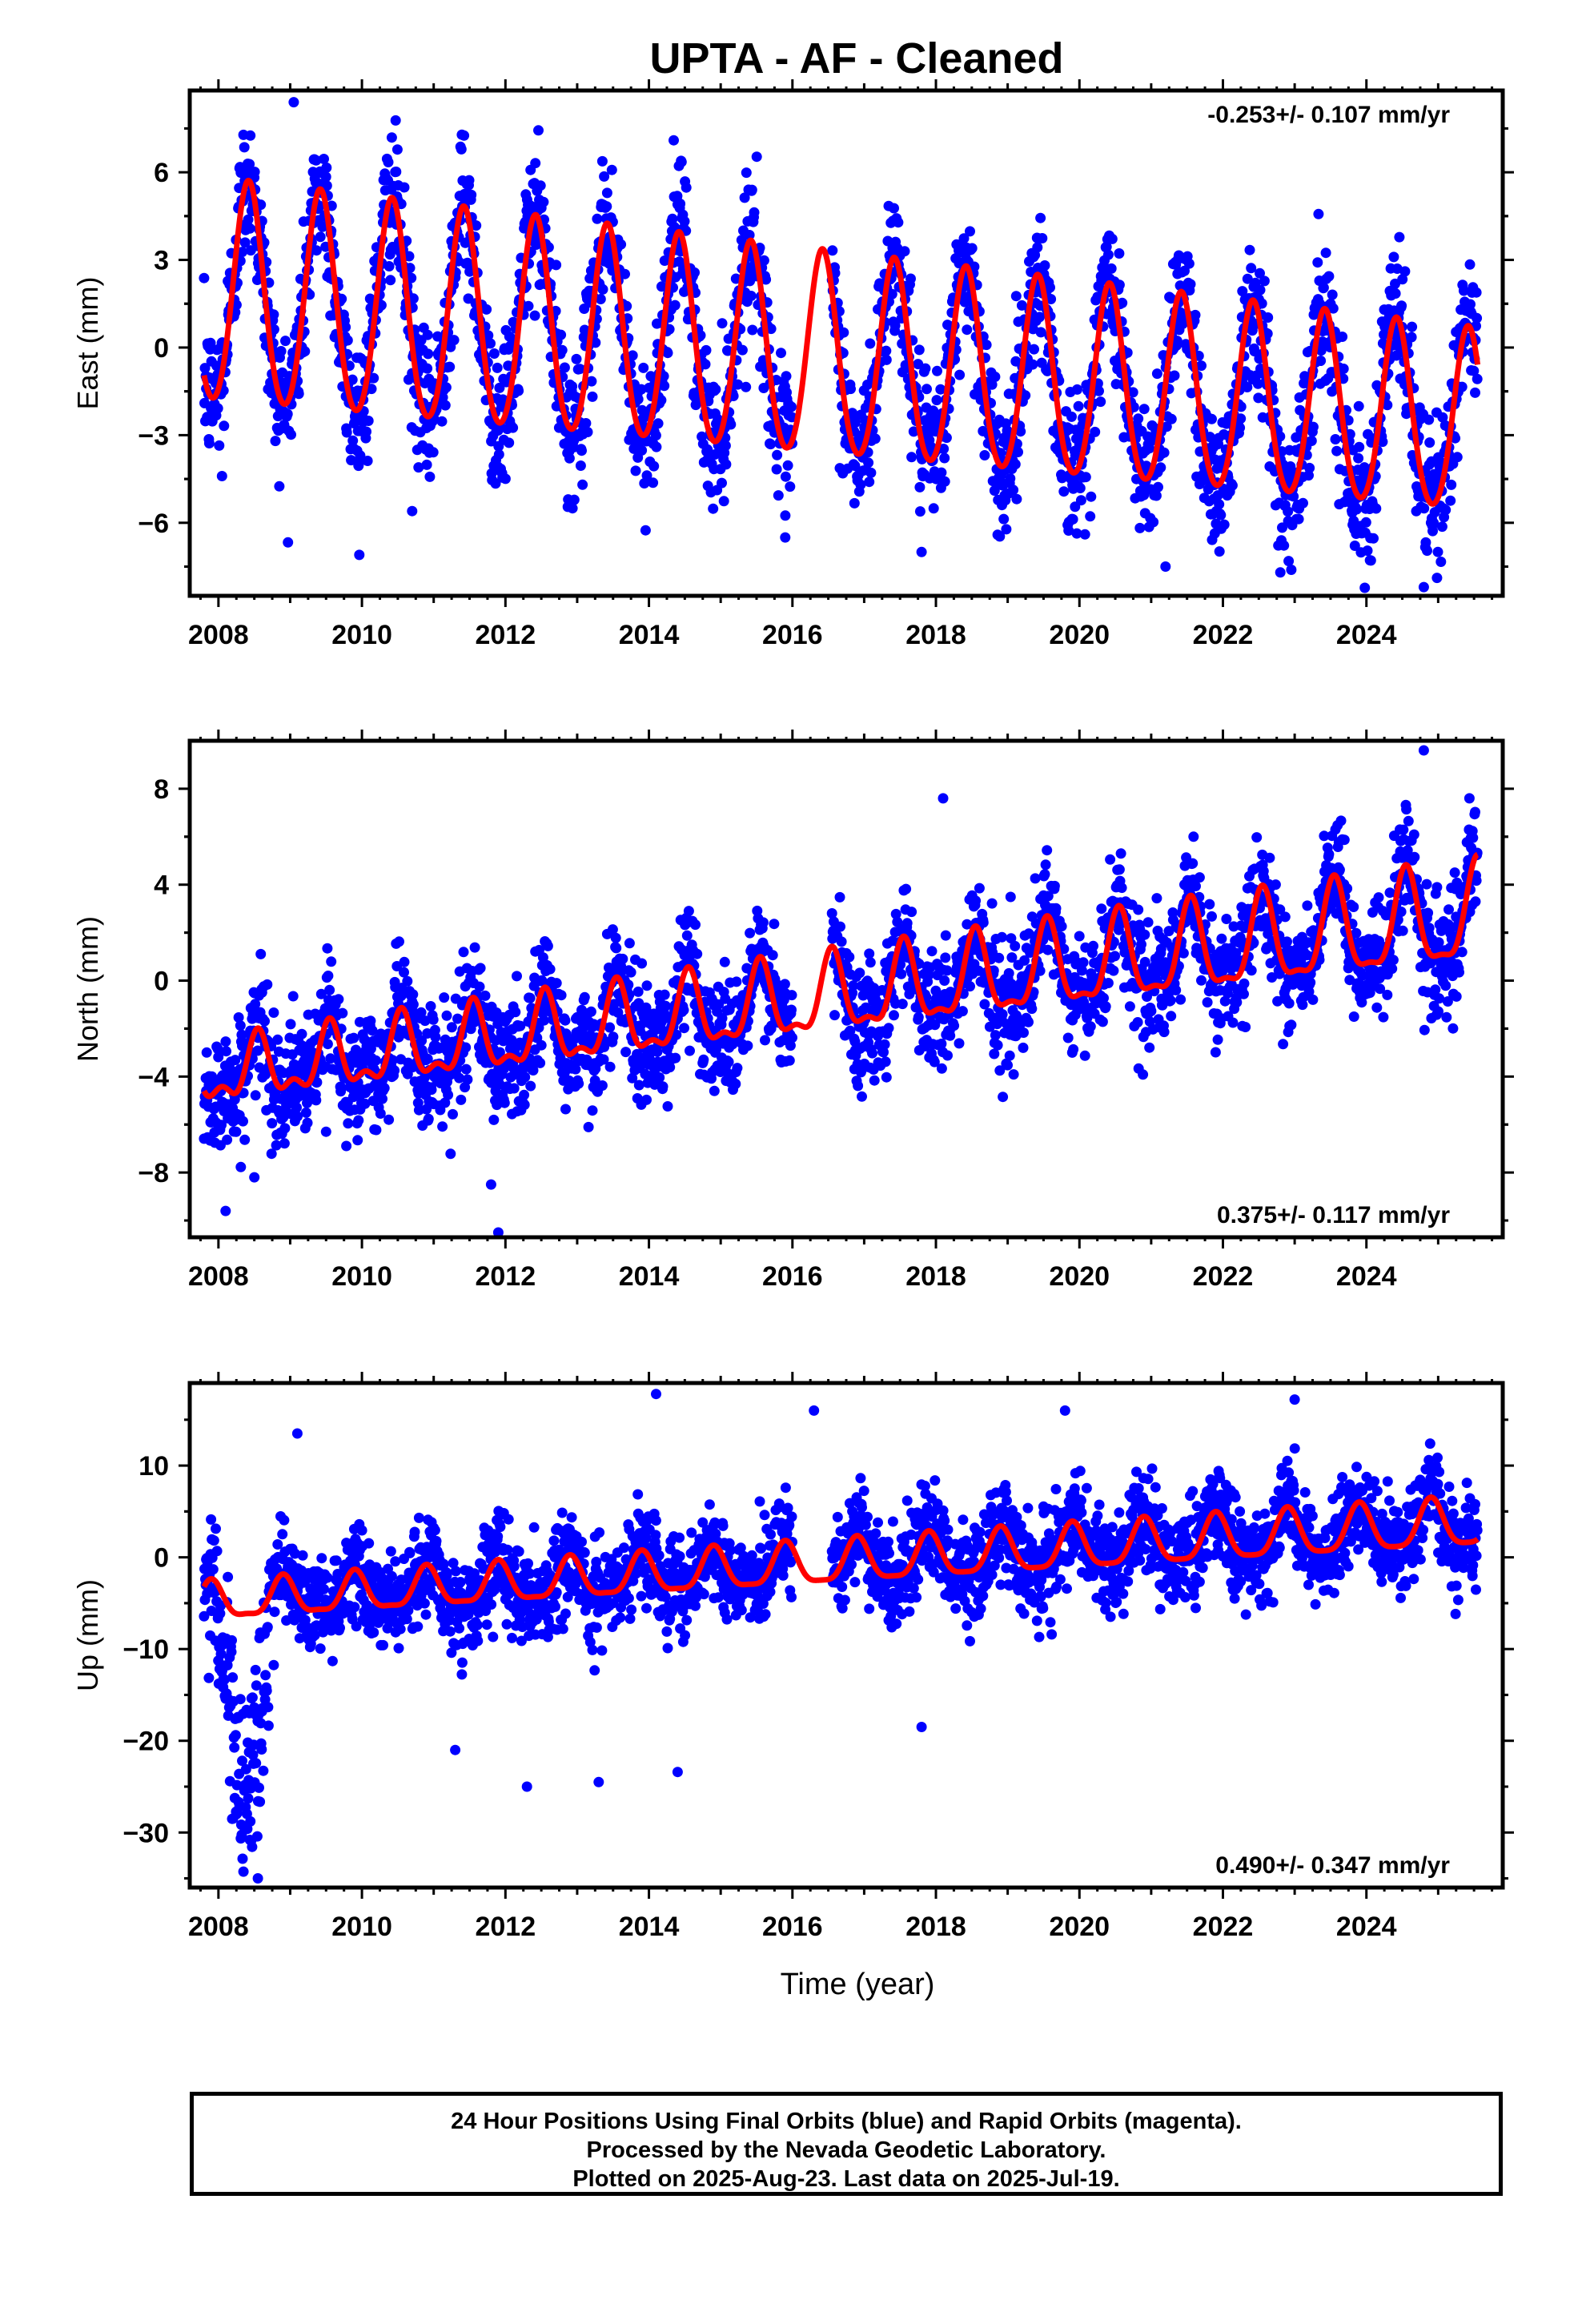 Image resolution: width=1582 pixels, height=2324 pixels. Describe the element at coordinates (1328, 115) in the screenshot. I see `east-rate-label: -0.253+/- 0.107 mm/yr` at that location.